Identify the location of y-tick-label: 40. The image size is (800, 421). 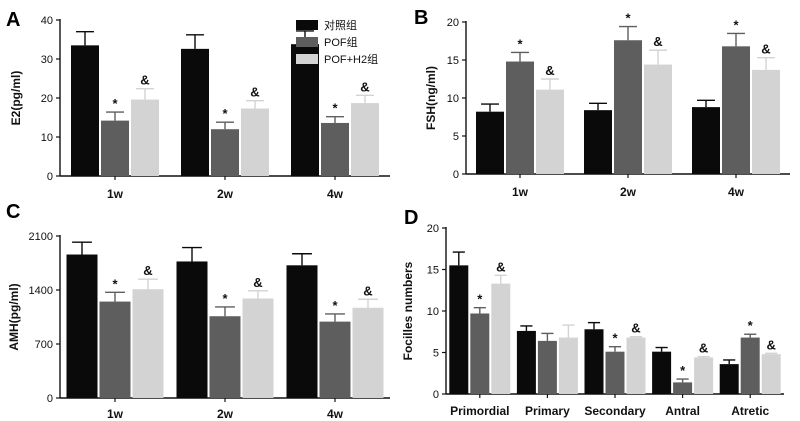
(47, 21).